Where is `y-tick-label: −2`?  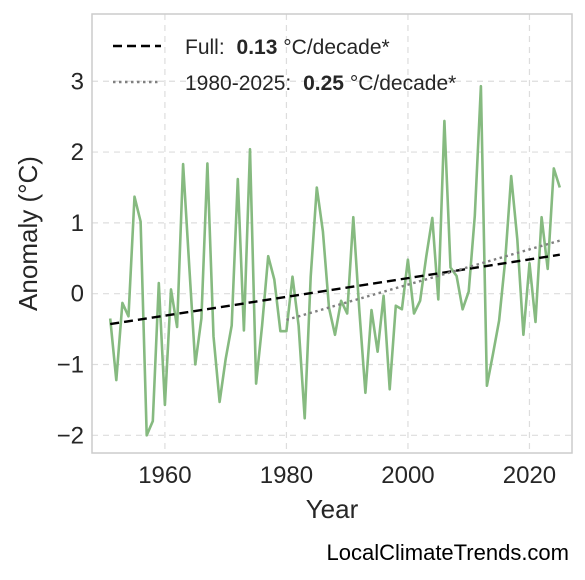
y-tick-label: −2 is located at coordinates (70, 435).